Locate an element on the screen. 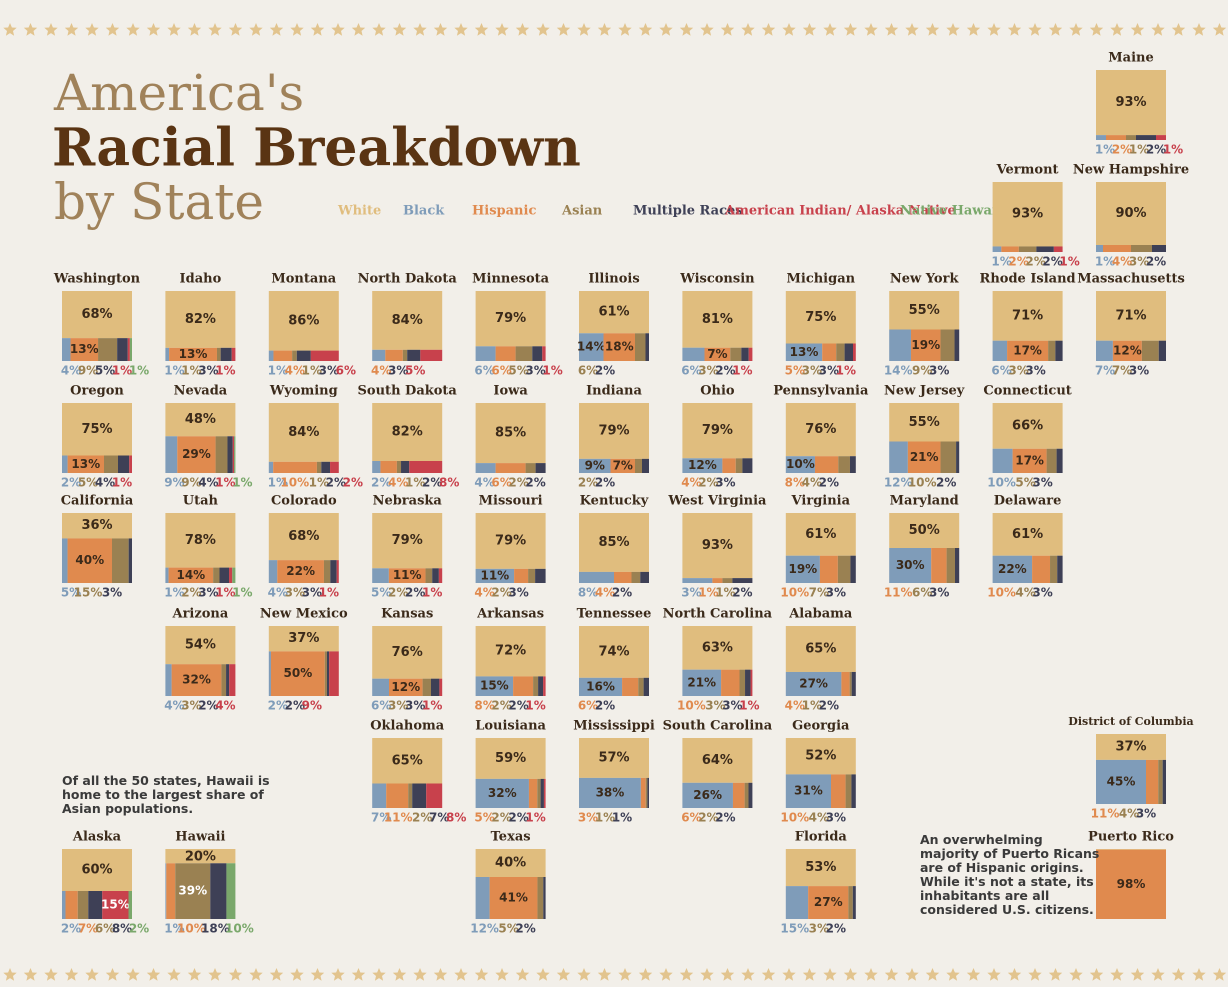 The height and width of the screenshot is (987, 1228). value-label: 14% is located at coordinates (190, 575).